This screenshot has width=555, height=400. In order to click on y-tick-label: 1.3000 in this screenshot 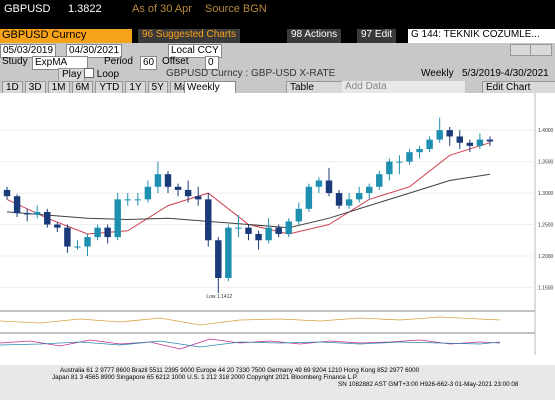, I will do `click(546, 194)`.